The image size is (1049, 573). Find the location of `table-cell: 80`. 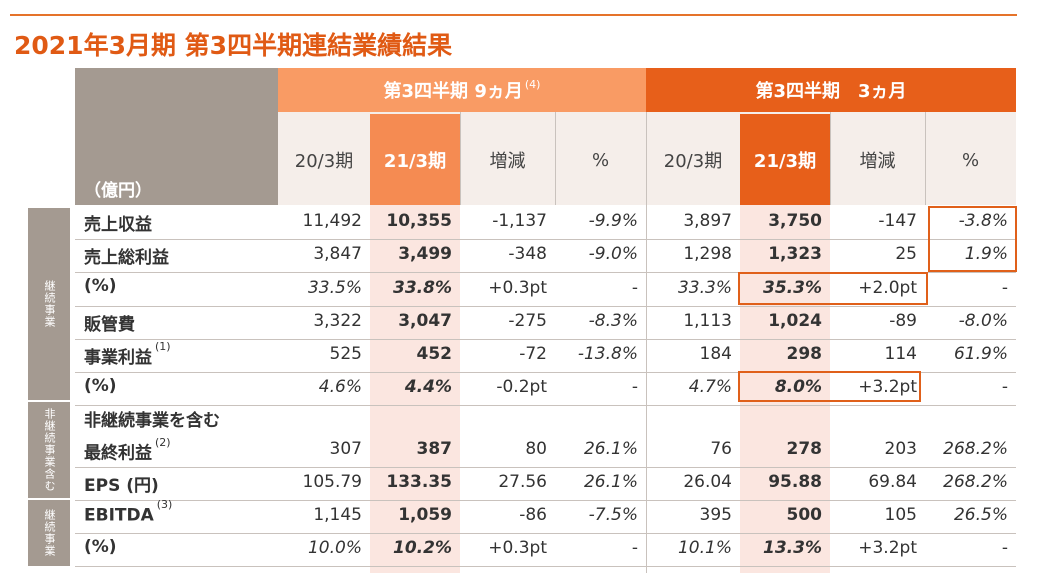

table-cell: 80 is located at coordinates (536, 449).